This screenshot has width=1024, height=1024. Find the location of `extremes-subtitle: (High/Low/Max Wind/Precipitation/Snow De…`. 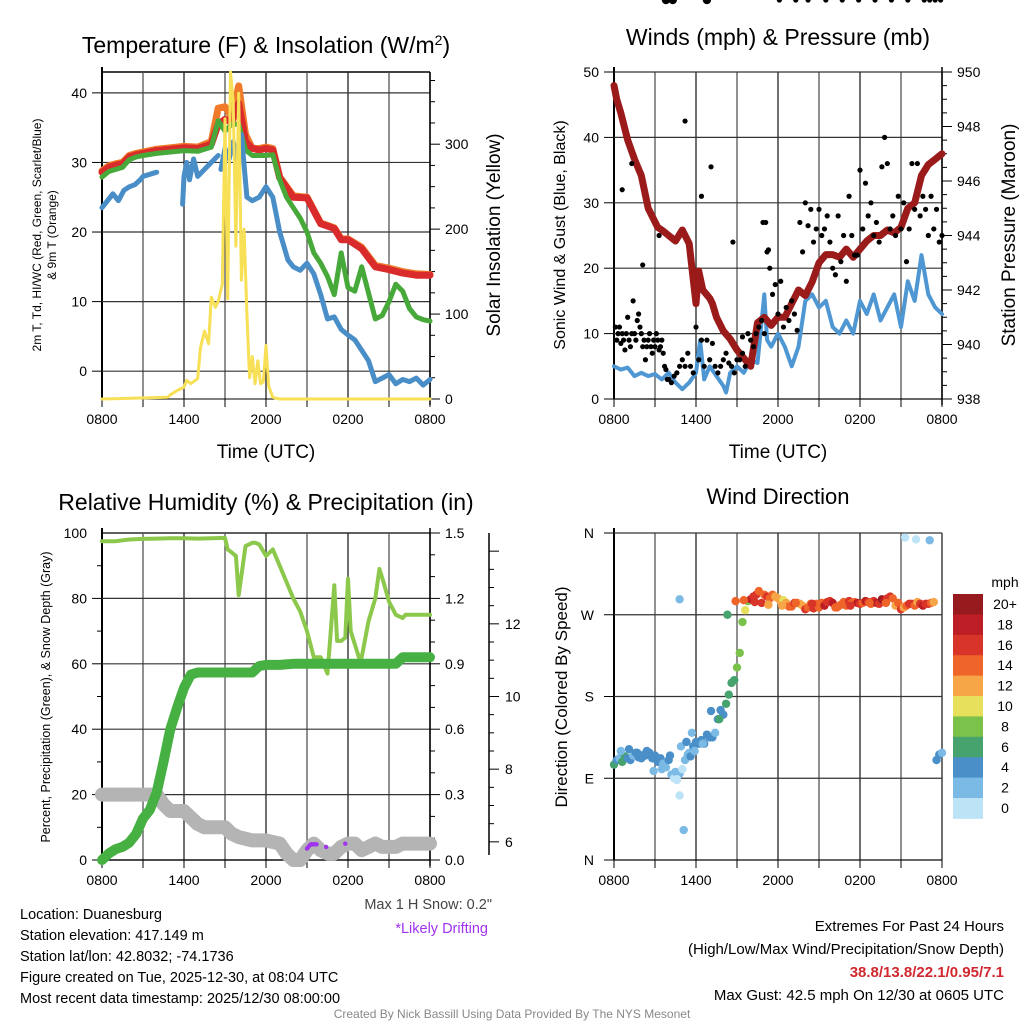

extremes-subtitle: (High/Low/Max Wind/Precipitation/Snow De… is located at coordinates (846, 949).